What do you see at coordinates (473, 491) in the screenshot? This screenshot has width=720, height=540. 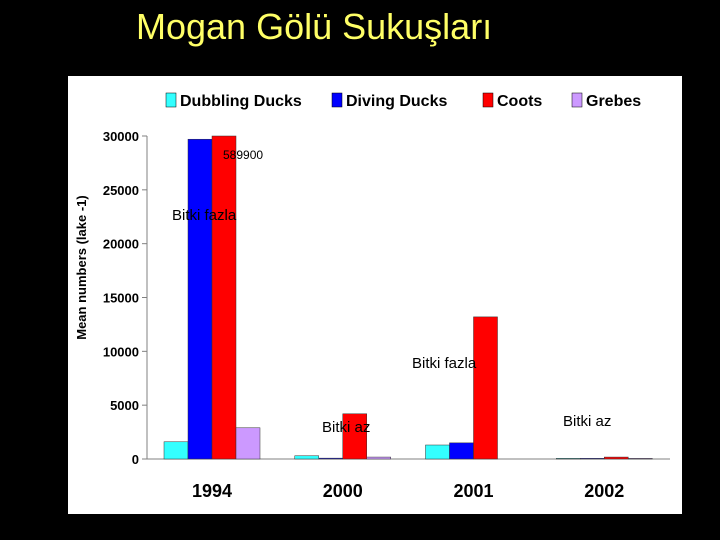 I see `x-tick-label-2001: 2001` at bounding box center [473, 491].